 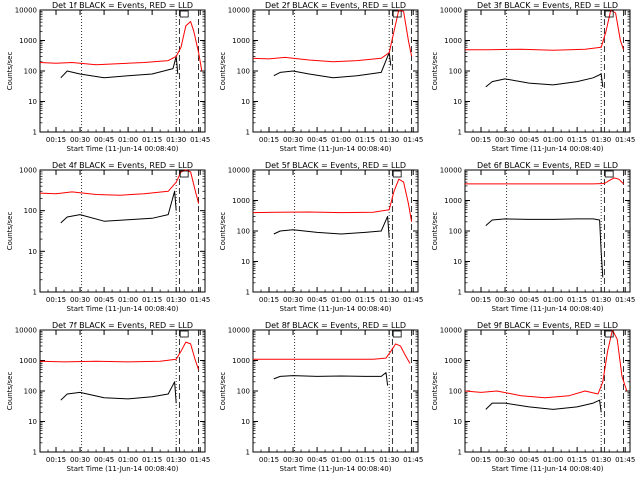 I want to click on panel-title: Det 5f BLACK = Events, RED = LLD, so click(x=335, y=165).